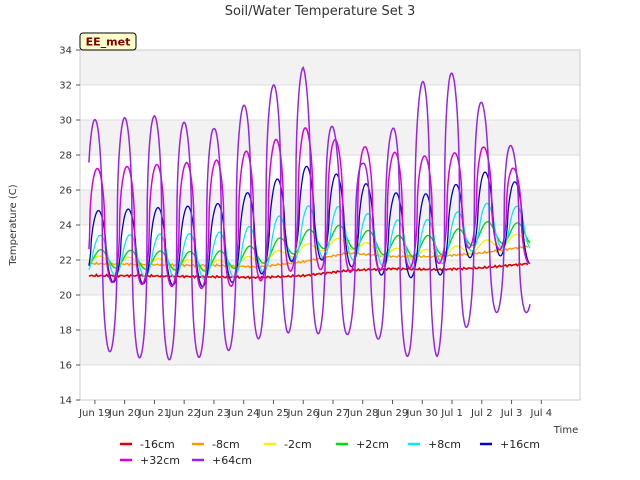  What do you see at coordinates (232, 460) in the screenshot?
I see `legend-label: +64cm` at bounding box center [232, 460].